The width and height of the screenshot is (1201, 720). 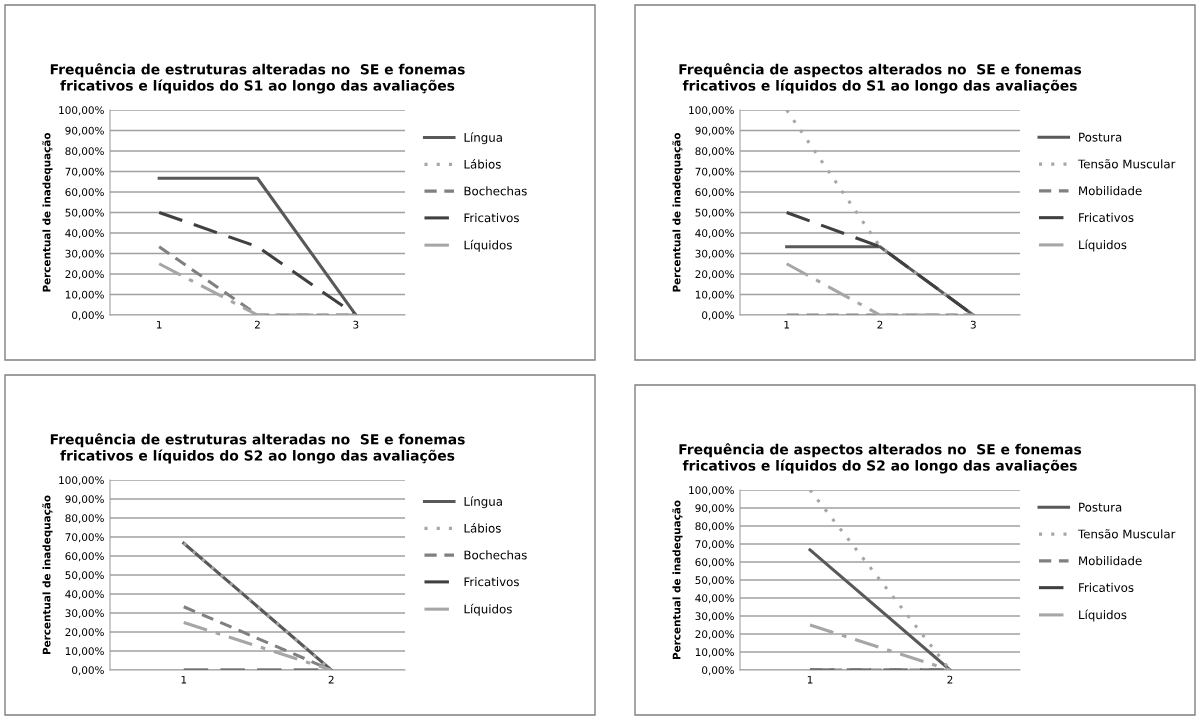 What do you see at coordinates (257, 448) in the screenshot?
I see `chart-title: Frequência de estruturas alteradas no SE e fonemas fricativos e líquidos do S2 ao longo das avaliações` at bounding box center [257, 448].